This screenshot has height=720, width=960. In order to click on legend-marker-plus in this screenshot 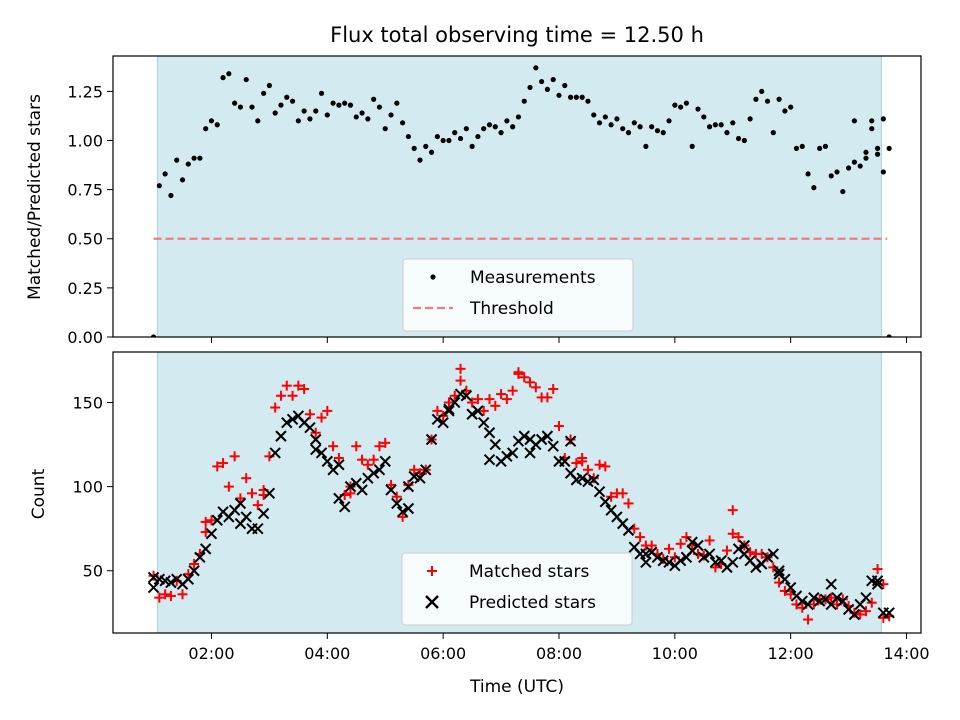, I will do `click(432, 571)`.